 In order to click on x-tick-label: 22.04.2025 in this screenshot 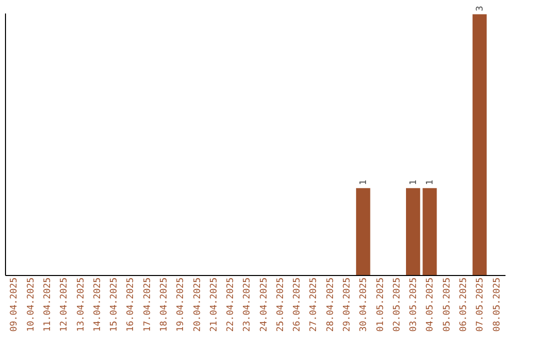, I will do `click(231, 305)`.